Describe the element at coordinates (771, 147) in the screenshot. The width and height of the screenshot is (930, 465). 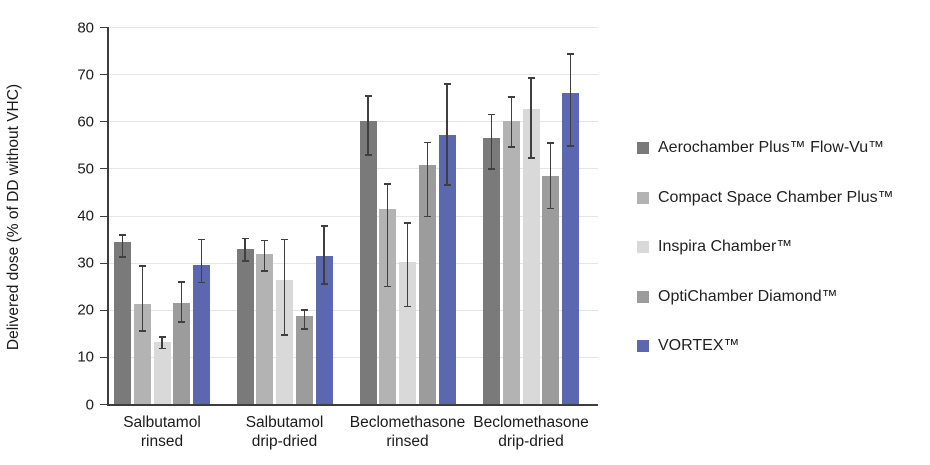
I see `legend-label: Aerochamber Plus™ Flow-Vu™` at that location.